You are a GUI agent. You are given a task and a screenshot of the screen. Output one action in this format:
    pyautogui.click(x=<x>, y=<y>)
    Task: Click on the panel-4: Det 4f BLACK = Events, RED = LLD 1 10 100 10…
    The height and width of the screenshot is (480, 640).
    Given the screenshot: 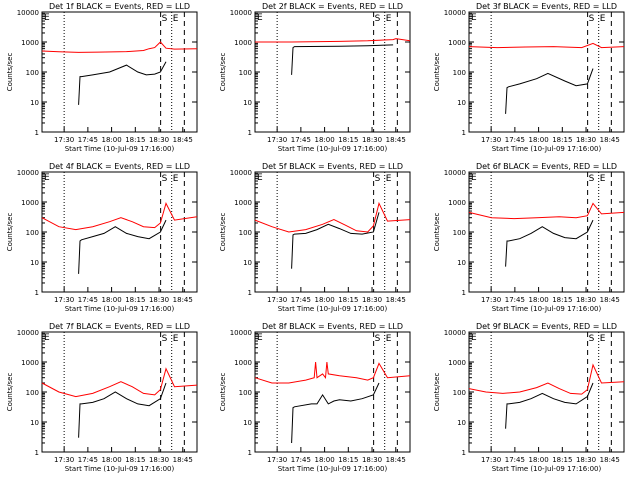 What is the action you would take?
    pyautogui.click(x=102, y=237)
    